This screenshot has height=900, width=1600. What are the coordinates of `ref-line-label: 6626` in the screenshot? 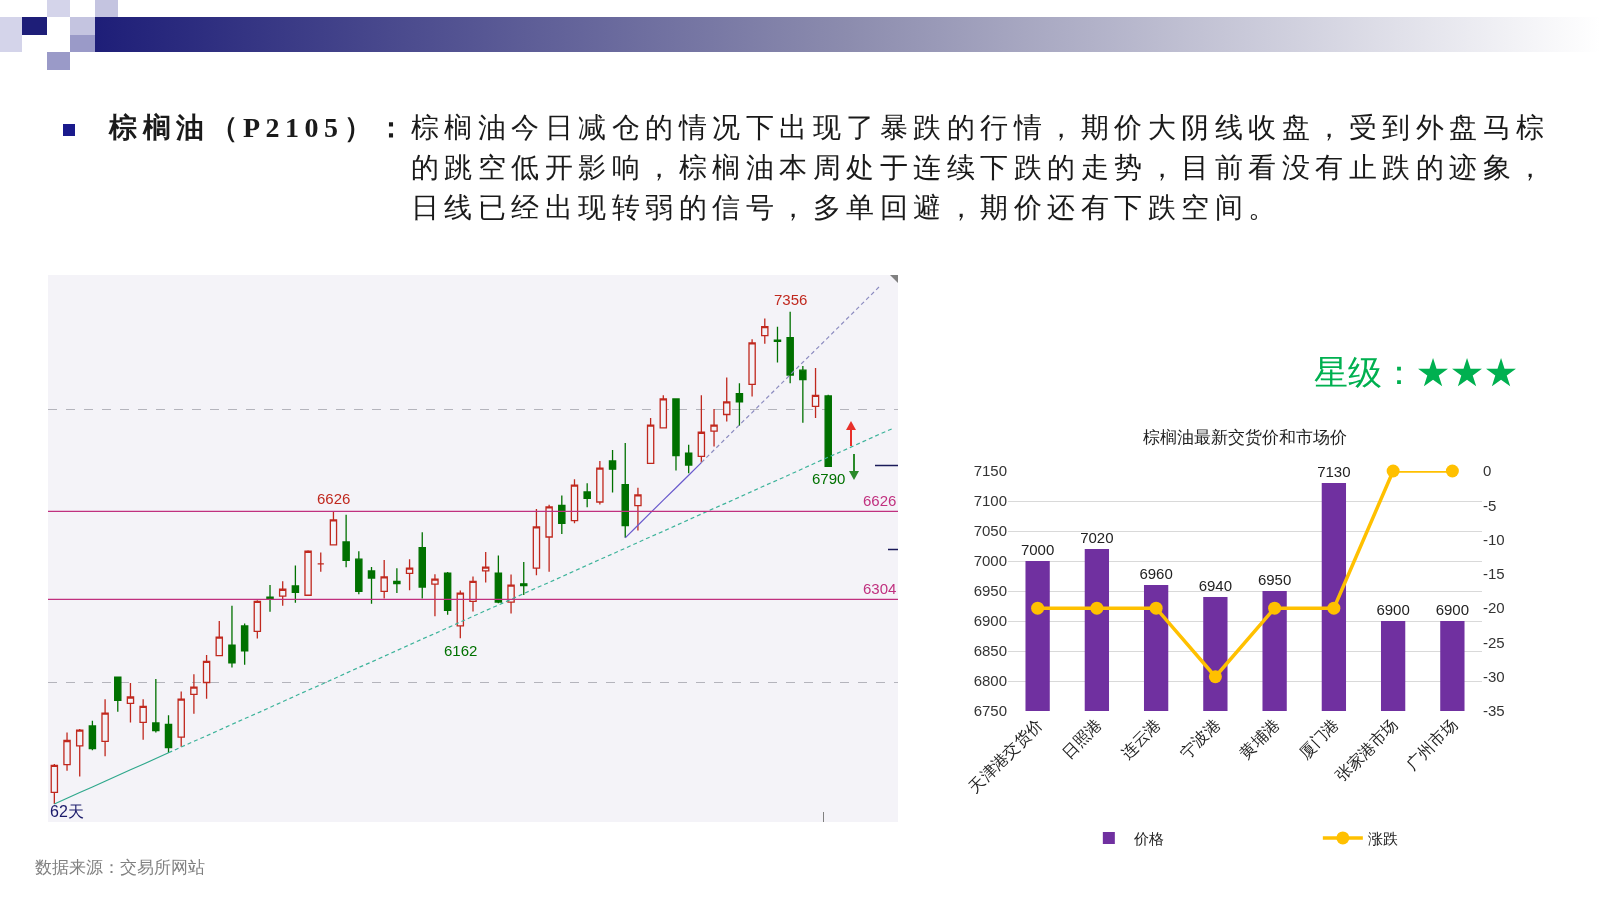 It's located at (880, 500).